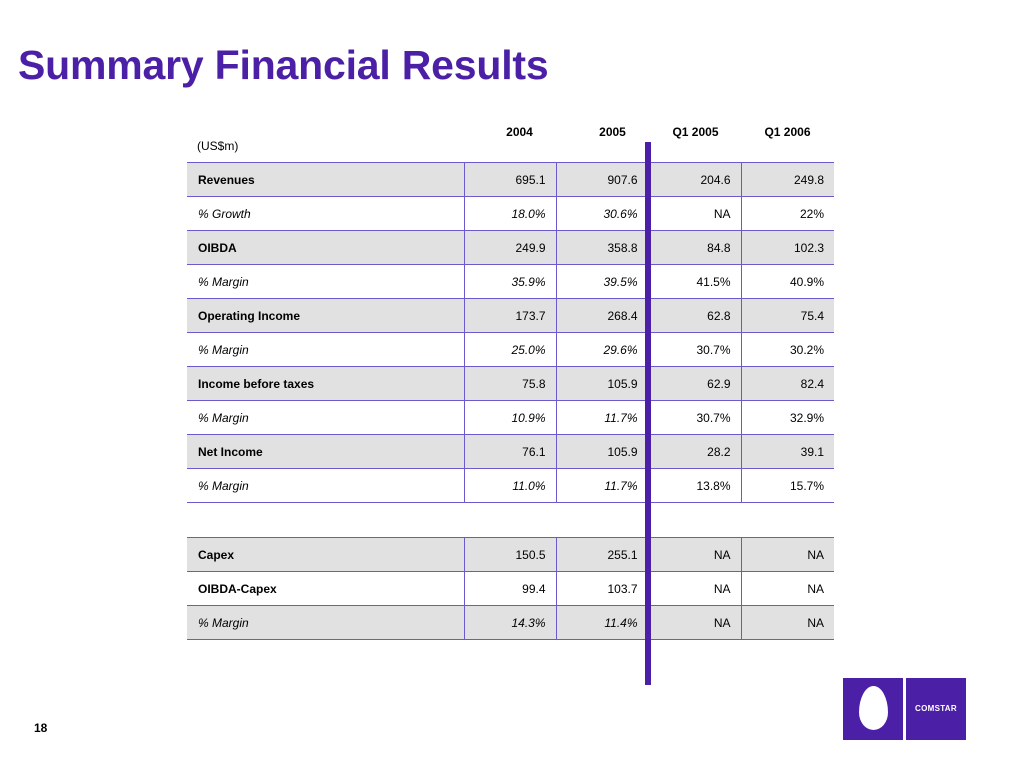 The width and height of the screenshot is (1024, 768). Describe the element at coordinates (325, 451) in the screenshot. I see `row-label: Net Income` at that location.